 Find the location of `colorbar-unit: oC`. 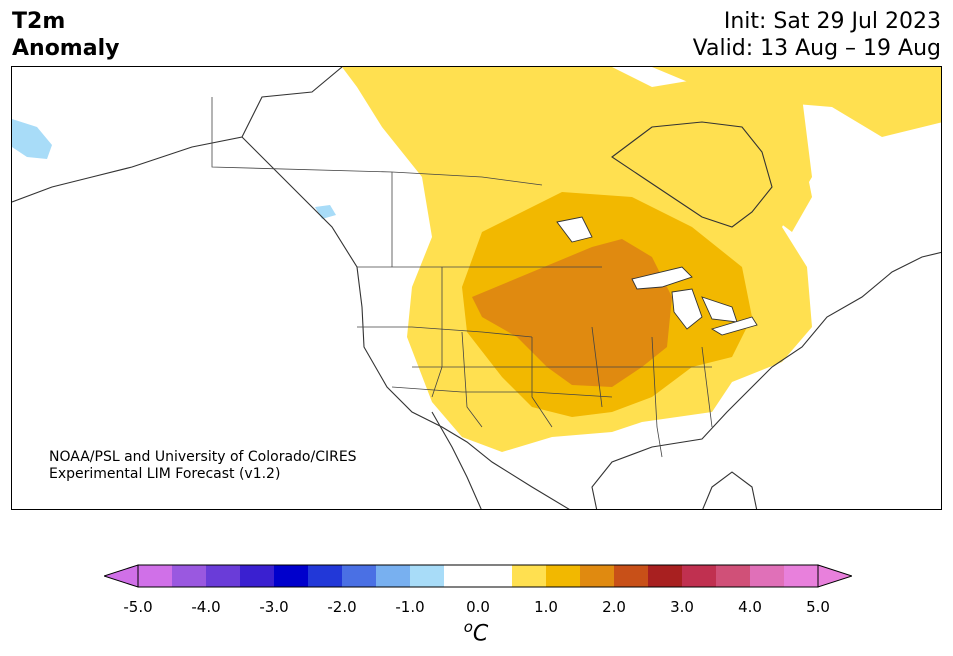

colorbar-unit: oC is located at coordinates (476, 632).